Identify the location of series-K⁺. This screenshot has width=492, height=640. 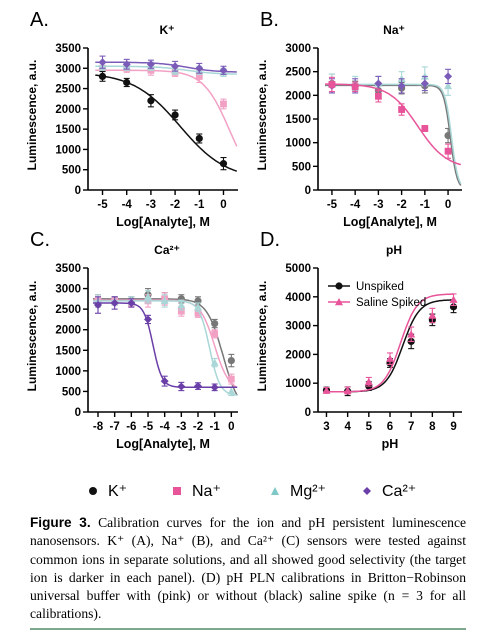
(166, 121).